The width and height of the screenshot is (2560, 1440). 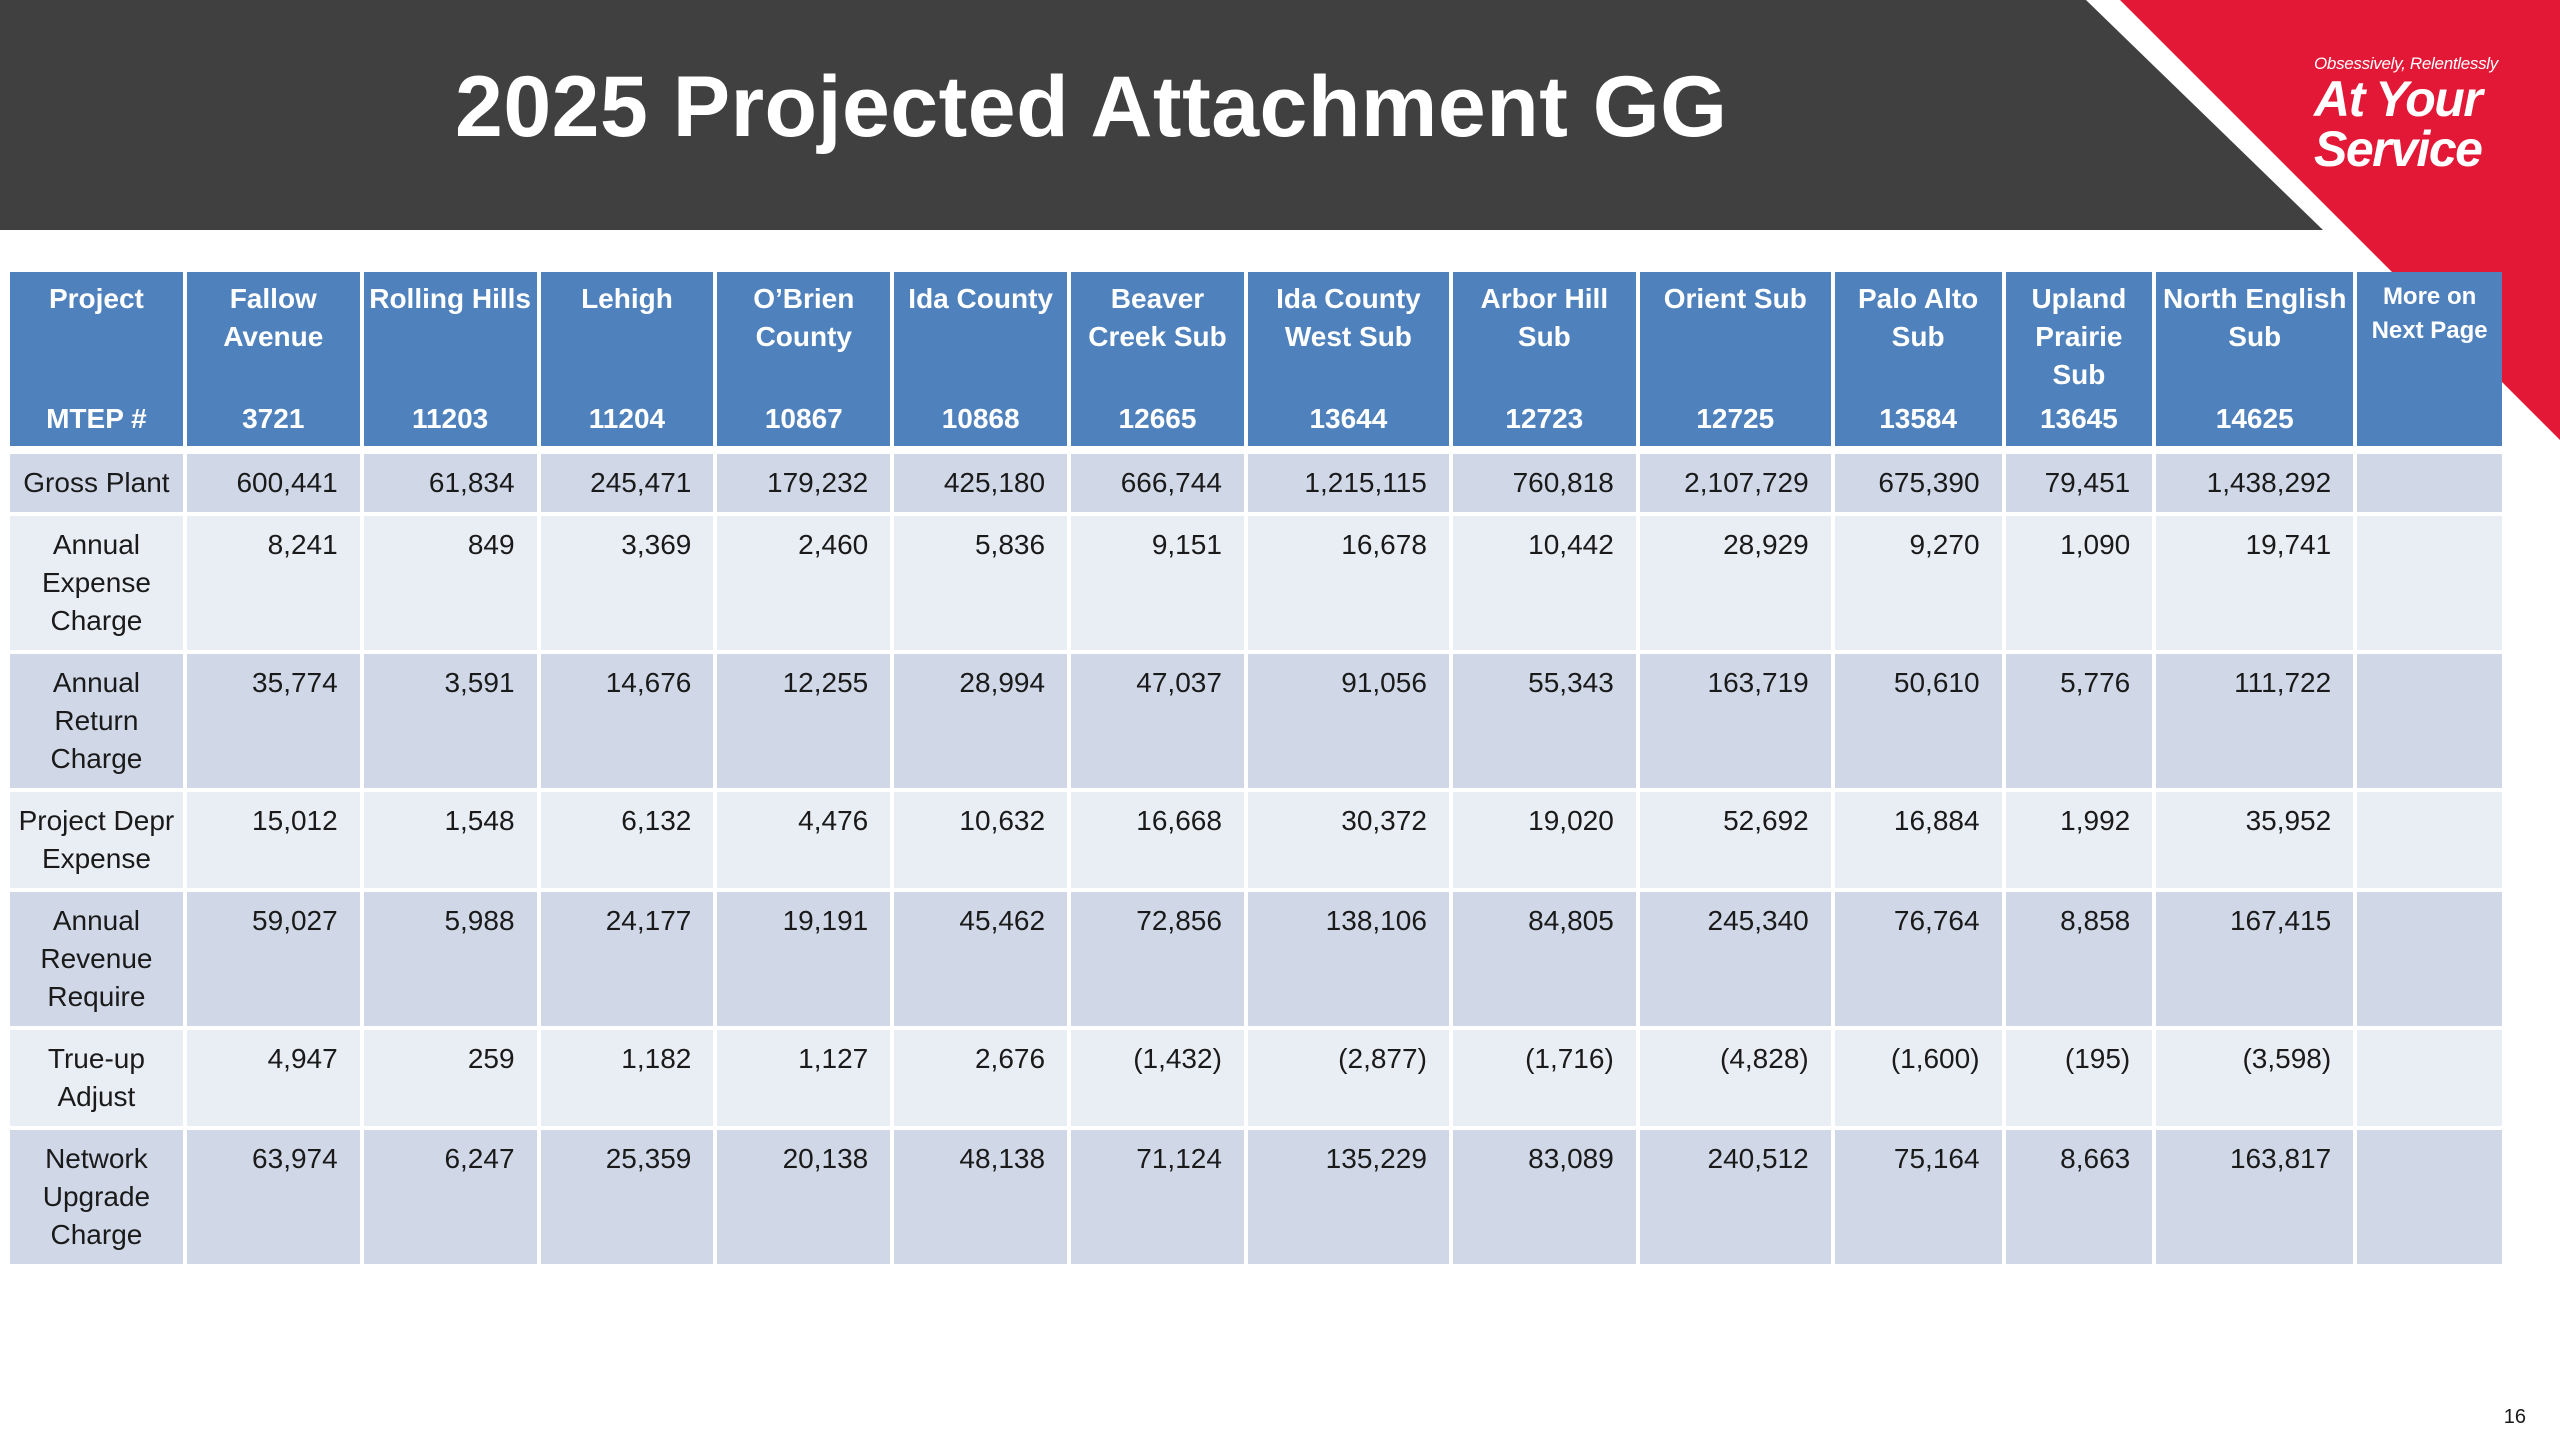 I want to click on table-cell: 19,020, so click(x=1544, y=842).